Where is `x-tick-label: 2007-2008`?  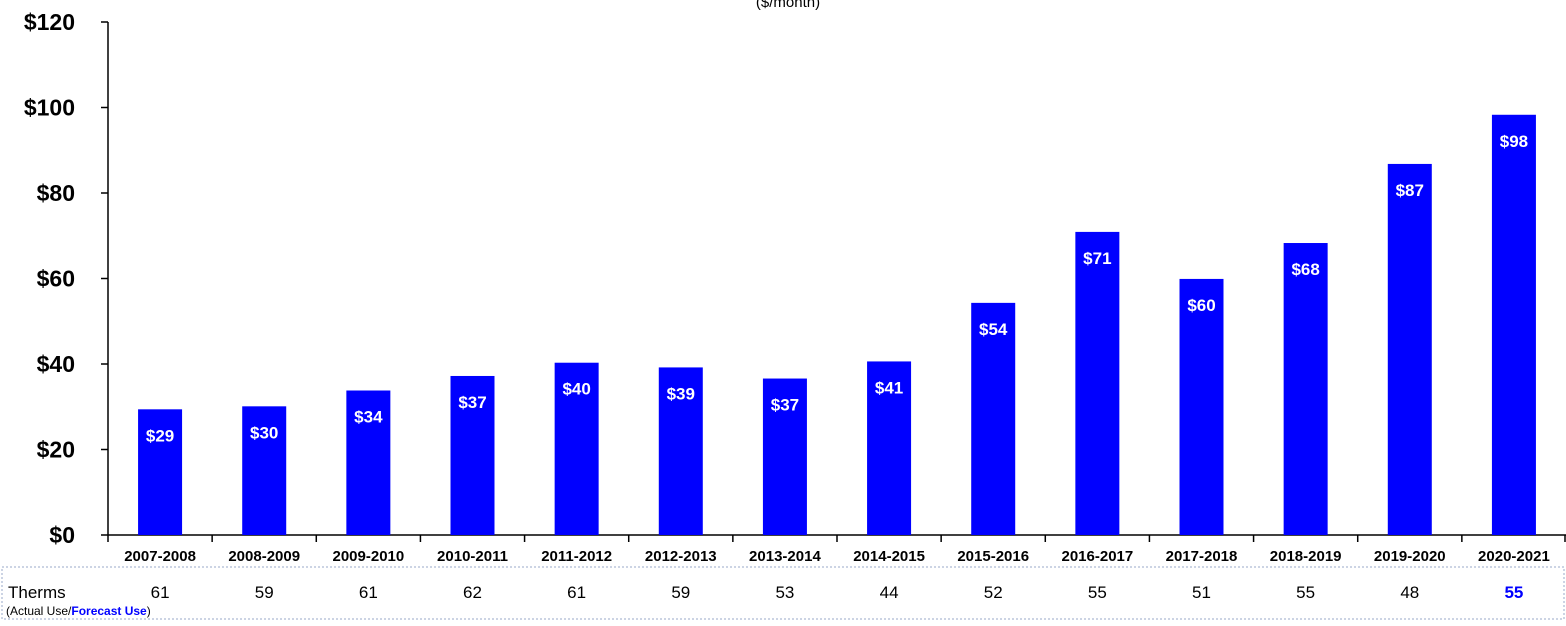
x-tick-label: 2007-2008 is located at coordinates (160, 556).